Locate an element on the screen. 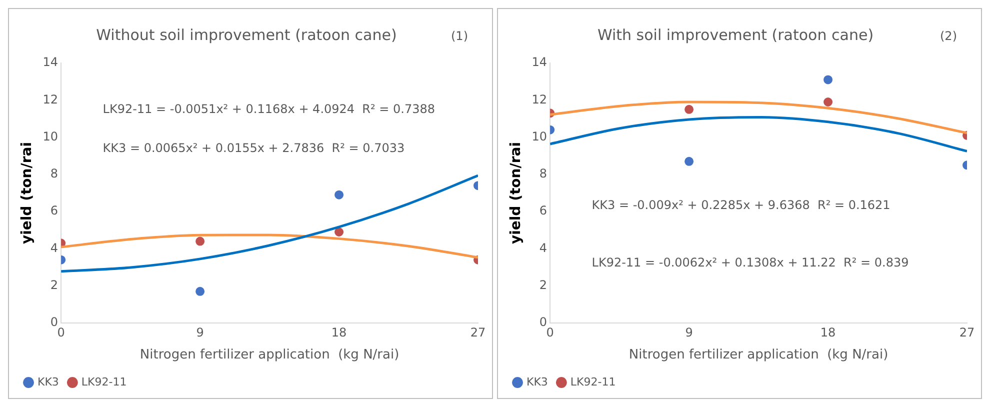 Image resolution: width=989 pixels, height=407 pixels. annotation: KK3 = 0.0065x² + 0.0155x + 2.7836 R² = 0.7033 is located at coordinates (253, 147).